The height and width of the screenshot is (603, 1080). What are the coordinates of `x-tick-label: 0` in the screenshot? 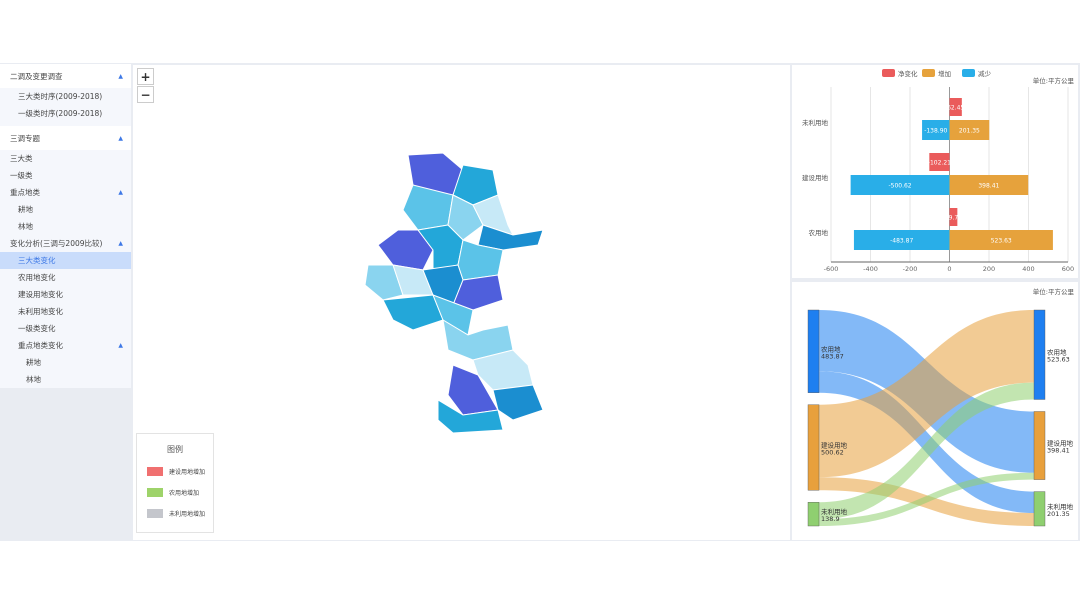 It's located at (949, 269).